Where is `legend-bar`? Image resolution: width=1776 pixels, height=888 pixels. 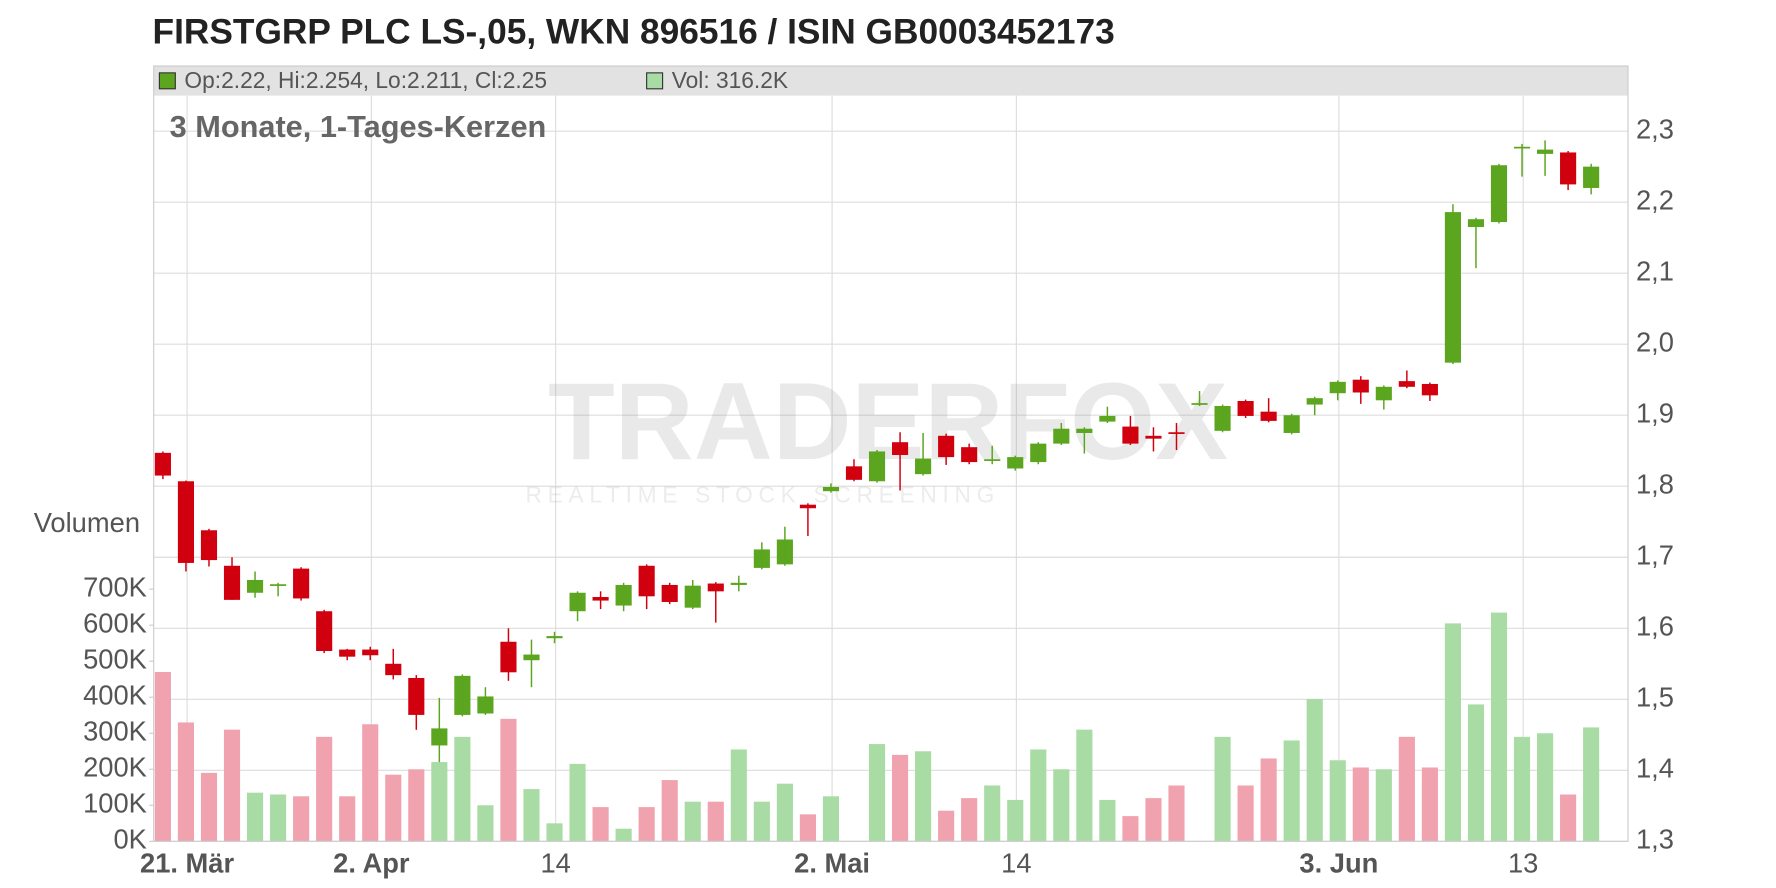
legend-bar is located at coordinates (891, 81).